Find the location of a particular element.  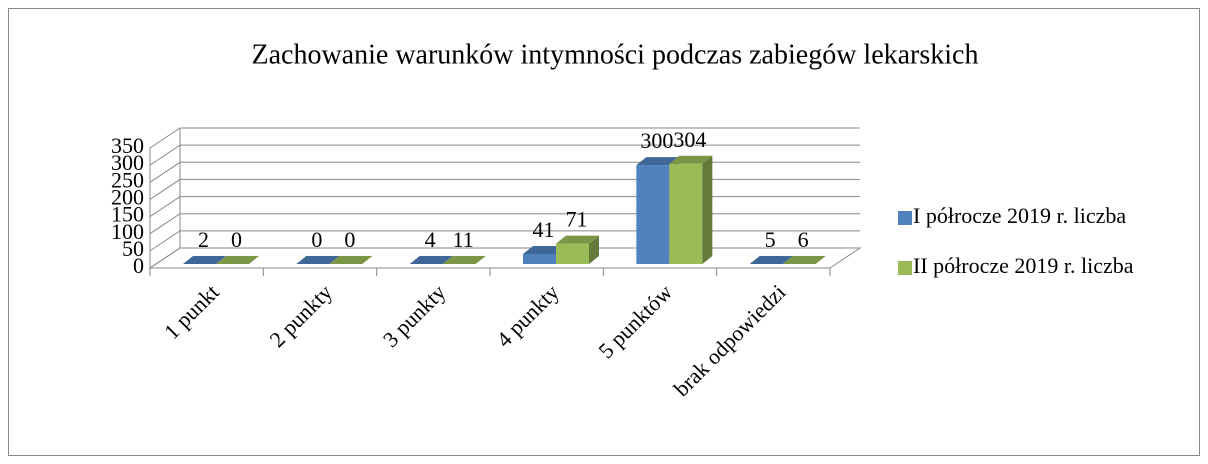

y-tick-label: 100 is located at coordinates (127, 231).